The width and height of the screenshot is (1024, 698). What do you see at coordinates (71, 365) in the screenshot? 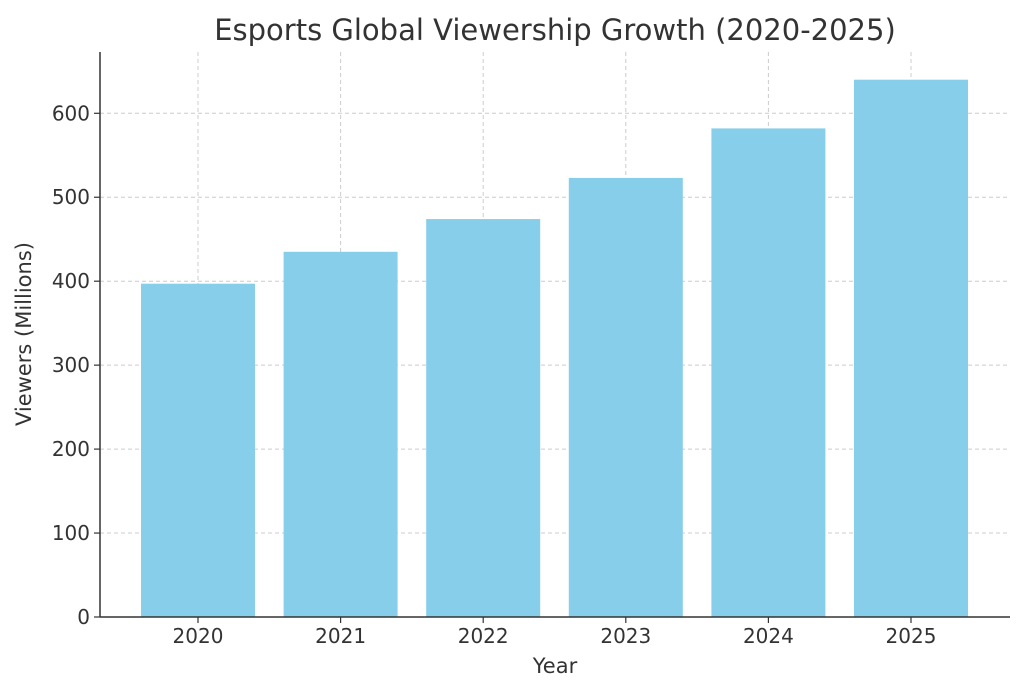
I see `y-tick-label: 300` at bounding box center [71, 365].